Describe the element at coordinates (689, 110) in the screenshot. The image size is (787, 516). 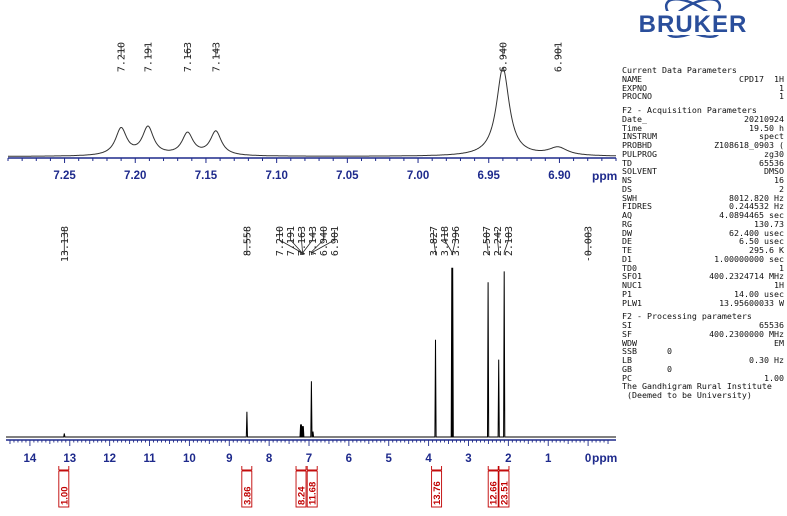
I see `param-section-title: F2 - Acquisition Parameters` at that location.